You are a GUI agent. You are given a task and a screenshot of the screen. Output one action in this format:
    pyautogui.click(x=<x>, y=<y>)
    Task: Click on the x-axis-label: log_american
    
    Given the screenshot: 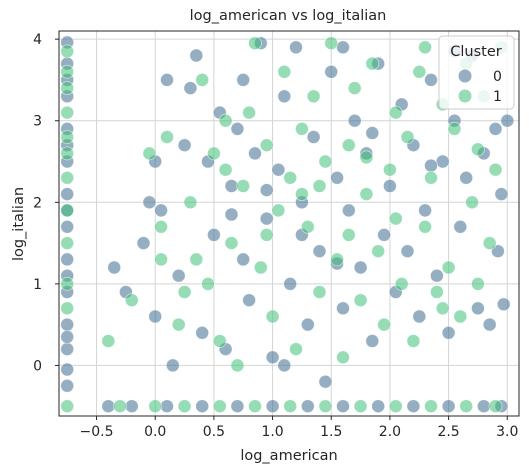 What is the action you would take?
    pyautogui.click(x=288, y=456)
    